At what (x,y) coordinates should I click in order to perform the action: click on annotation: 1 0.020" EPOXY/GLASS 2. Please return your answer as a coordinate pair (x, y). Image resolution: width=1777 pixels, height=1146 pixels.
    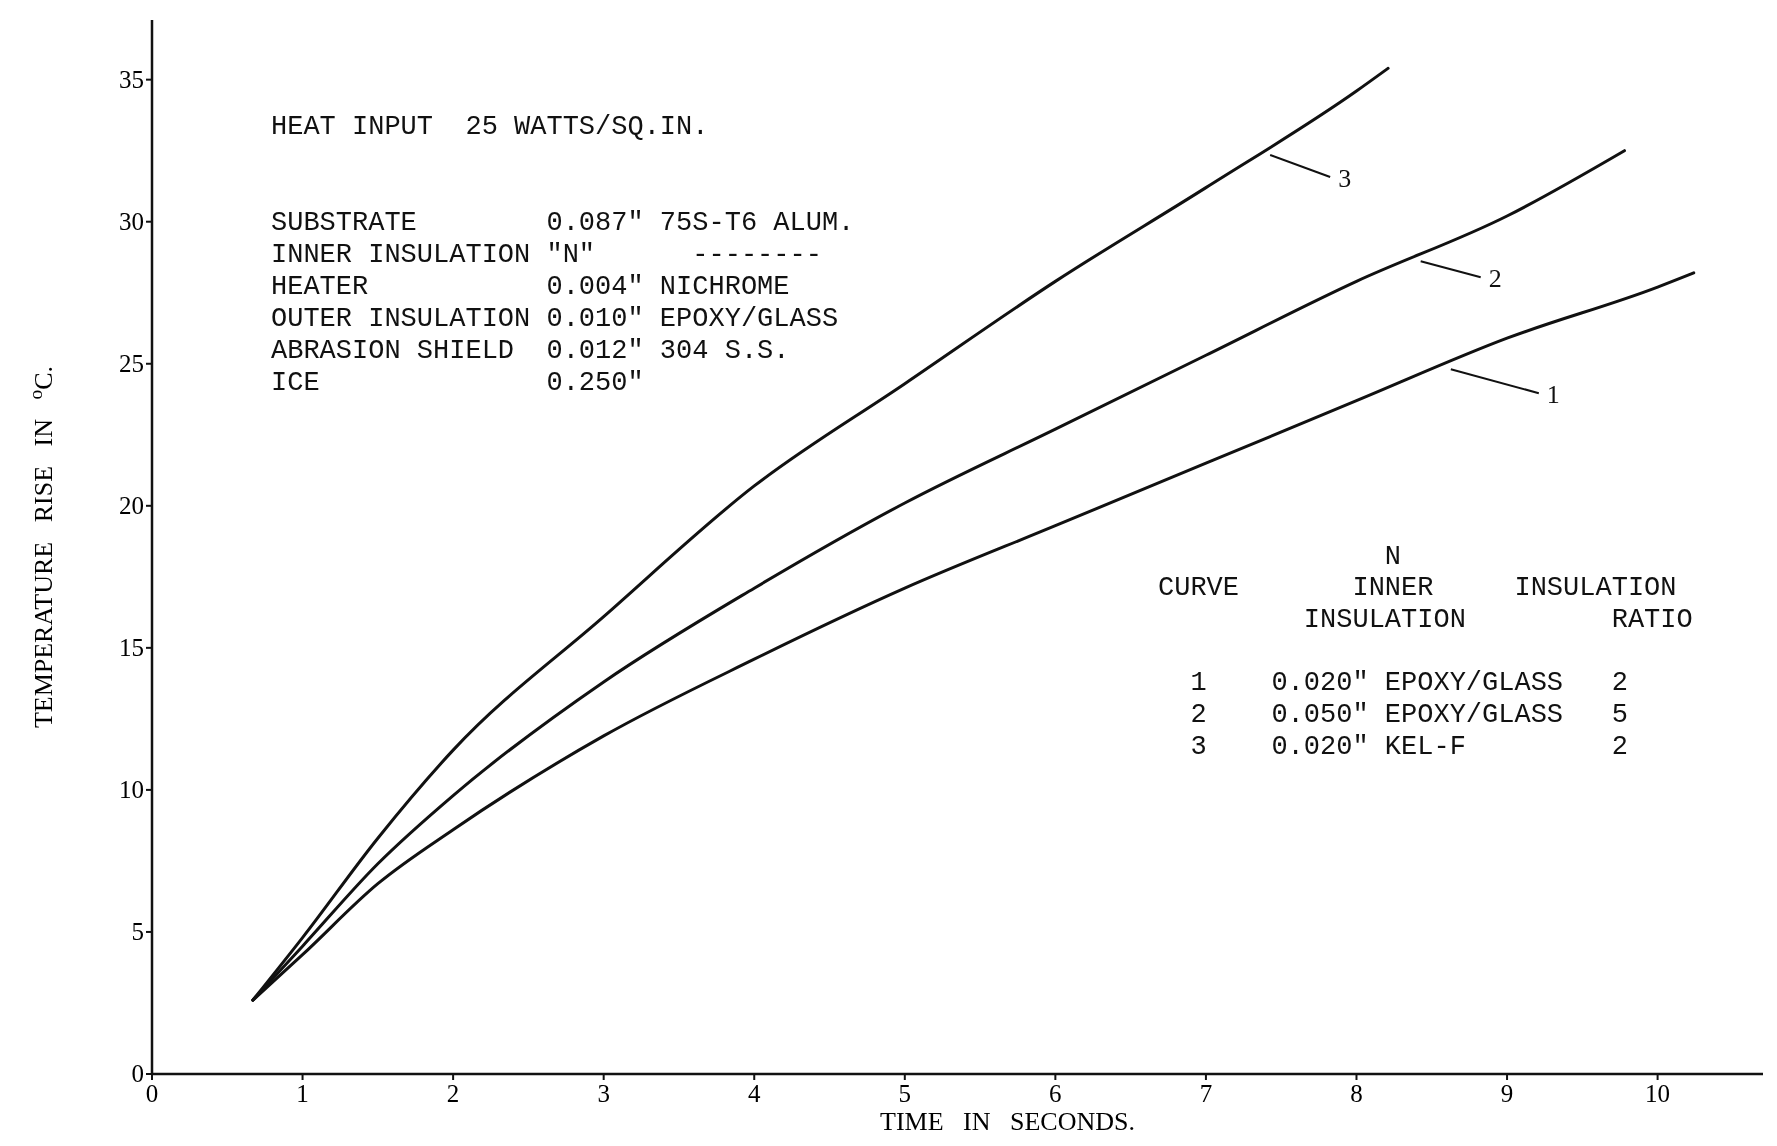
    Looking at the image, I should click on (1393, 683).